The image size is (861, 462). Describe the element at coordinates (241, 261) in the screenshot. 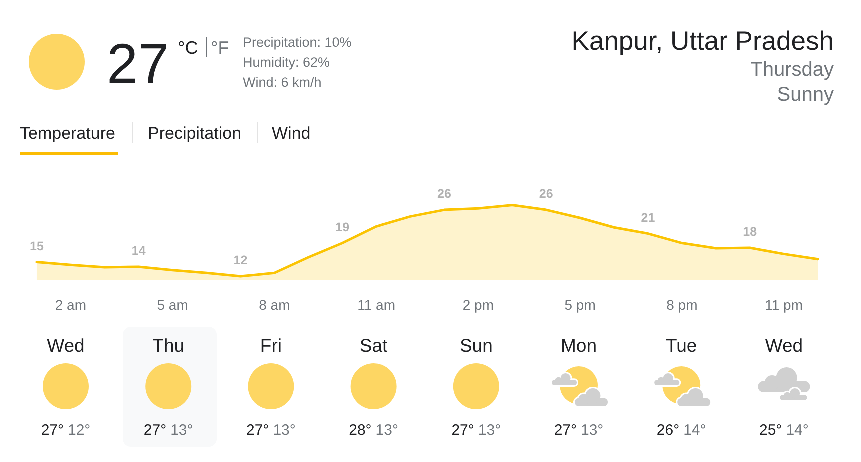

I see `data-label: 12` at that location.